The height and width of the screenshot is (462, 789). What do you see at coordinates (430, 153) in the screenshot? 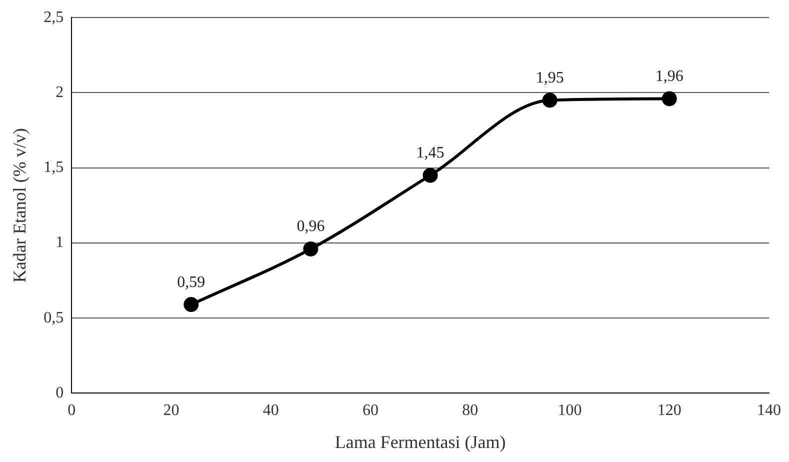
I see `data-label: 1,45` at bounding box center [430, 153].